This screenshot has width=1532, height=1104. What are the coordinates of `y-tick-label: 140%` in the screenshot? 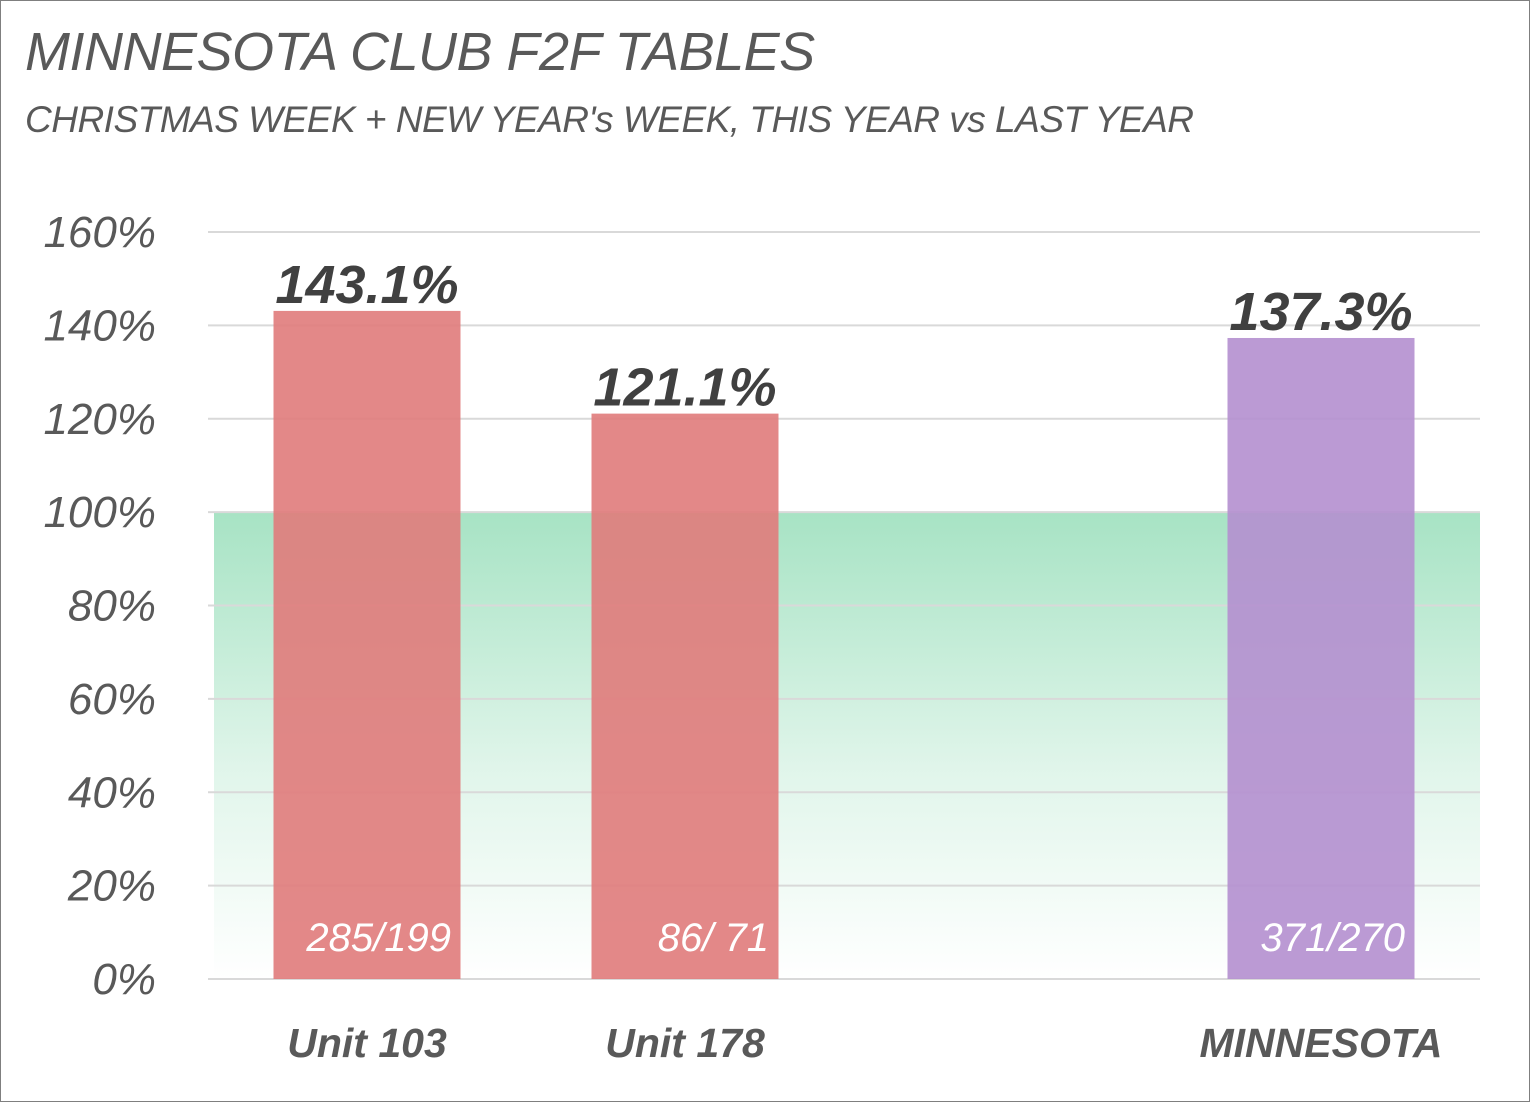 It's located at (99, 325).